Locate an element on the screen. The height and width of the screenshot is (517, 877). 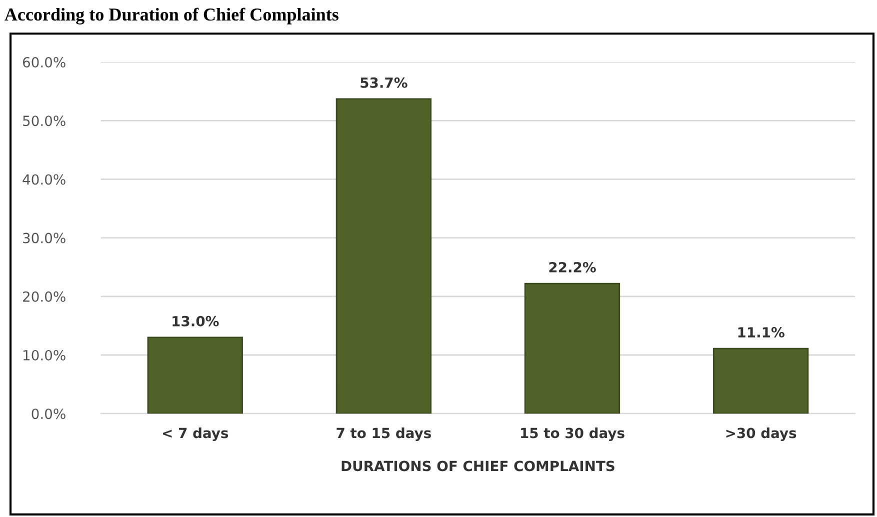
x-tick-label: >30 days is located at coordinates (761, 434).